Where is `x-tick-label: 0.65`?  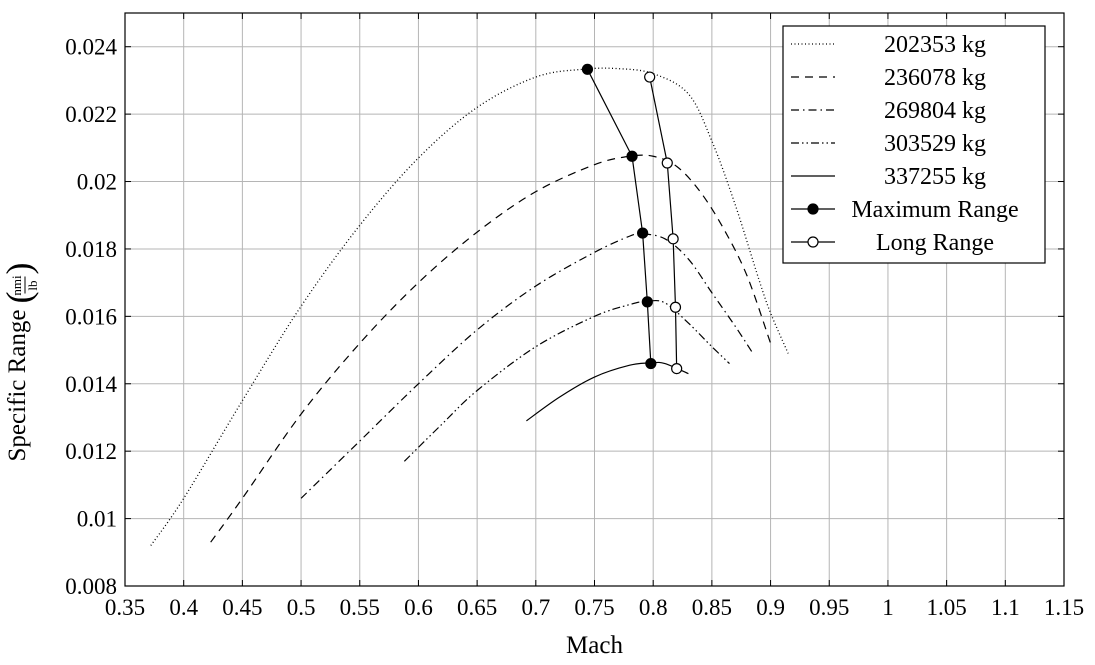
x-tick-label: 0.65 is located at coordinates (477, 607).